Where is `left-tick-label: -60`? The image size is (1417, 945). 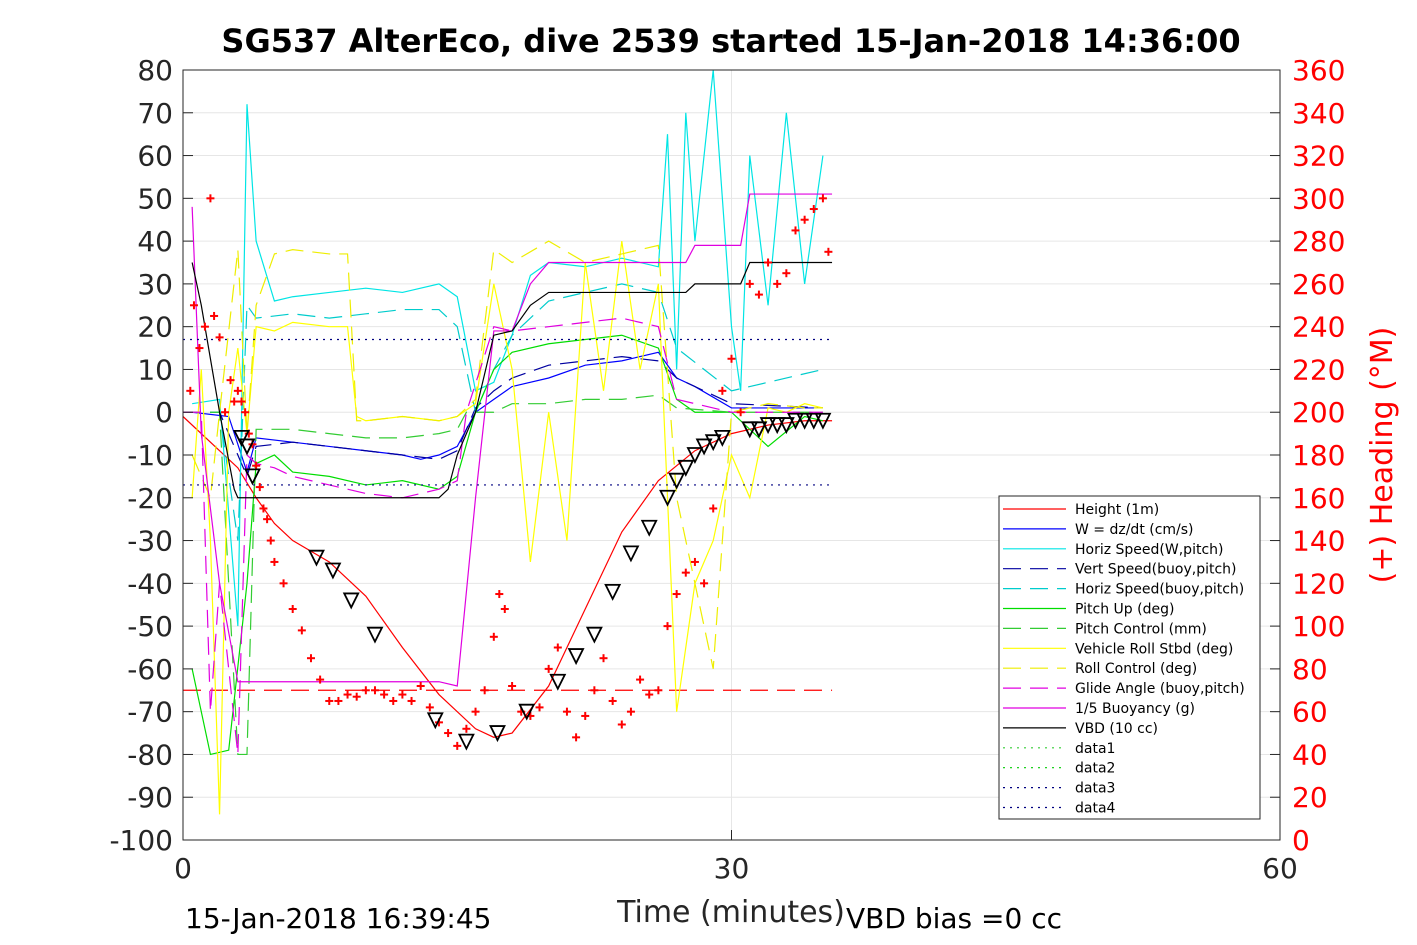
left-tick-label: -60 is located at coordinates (150, 669).